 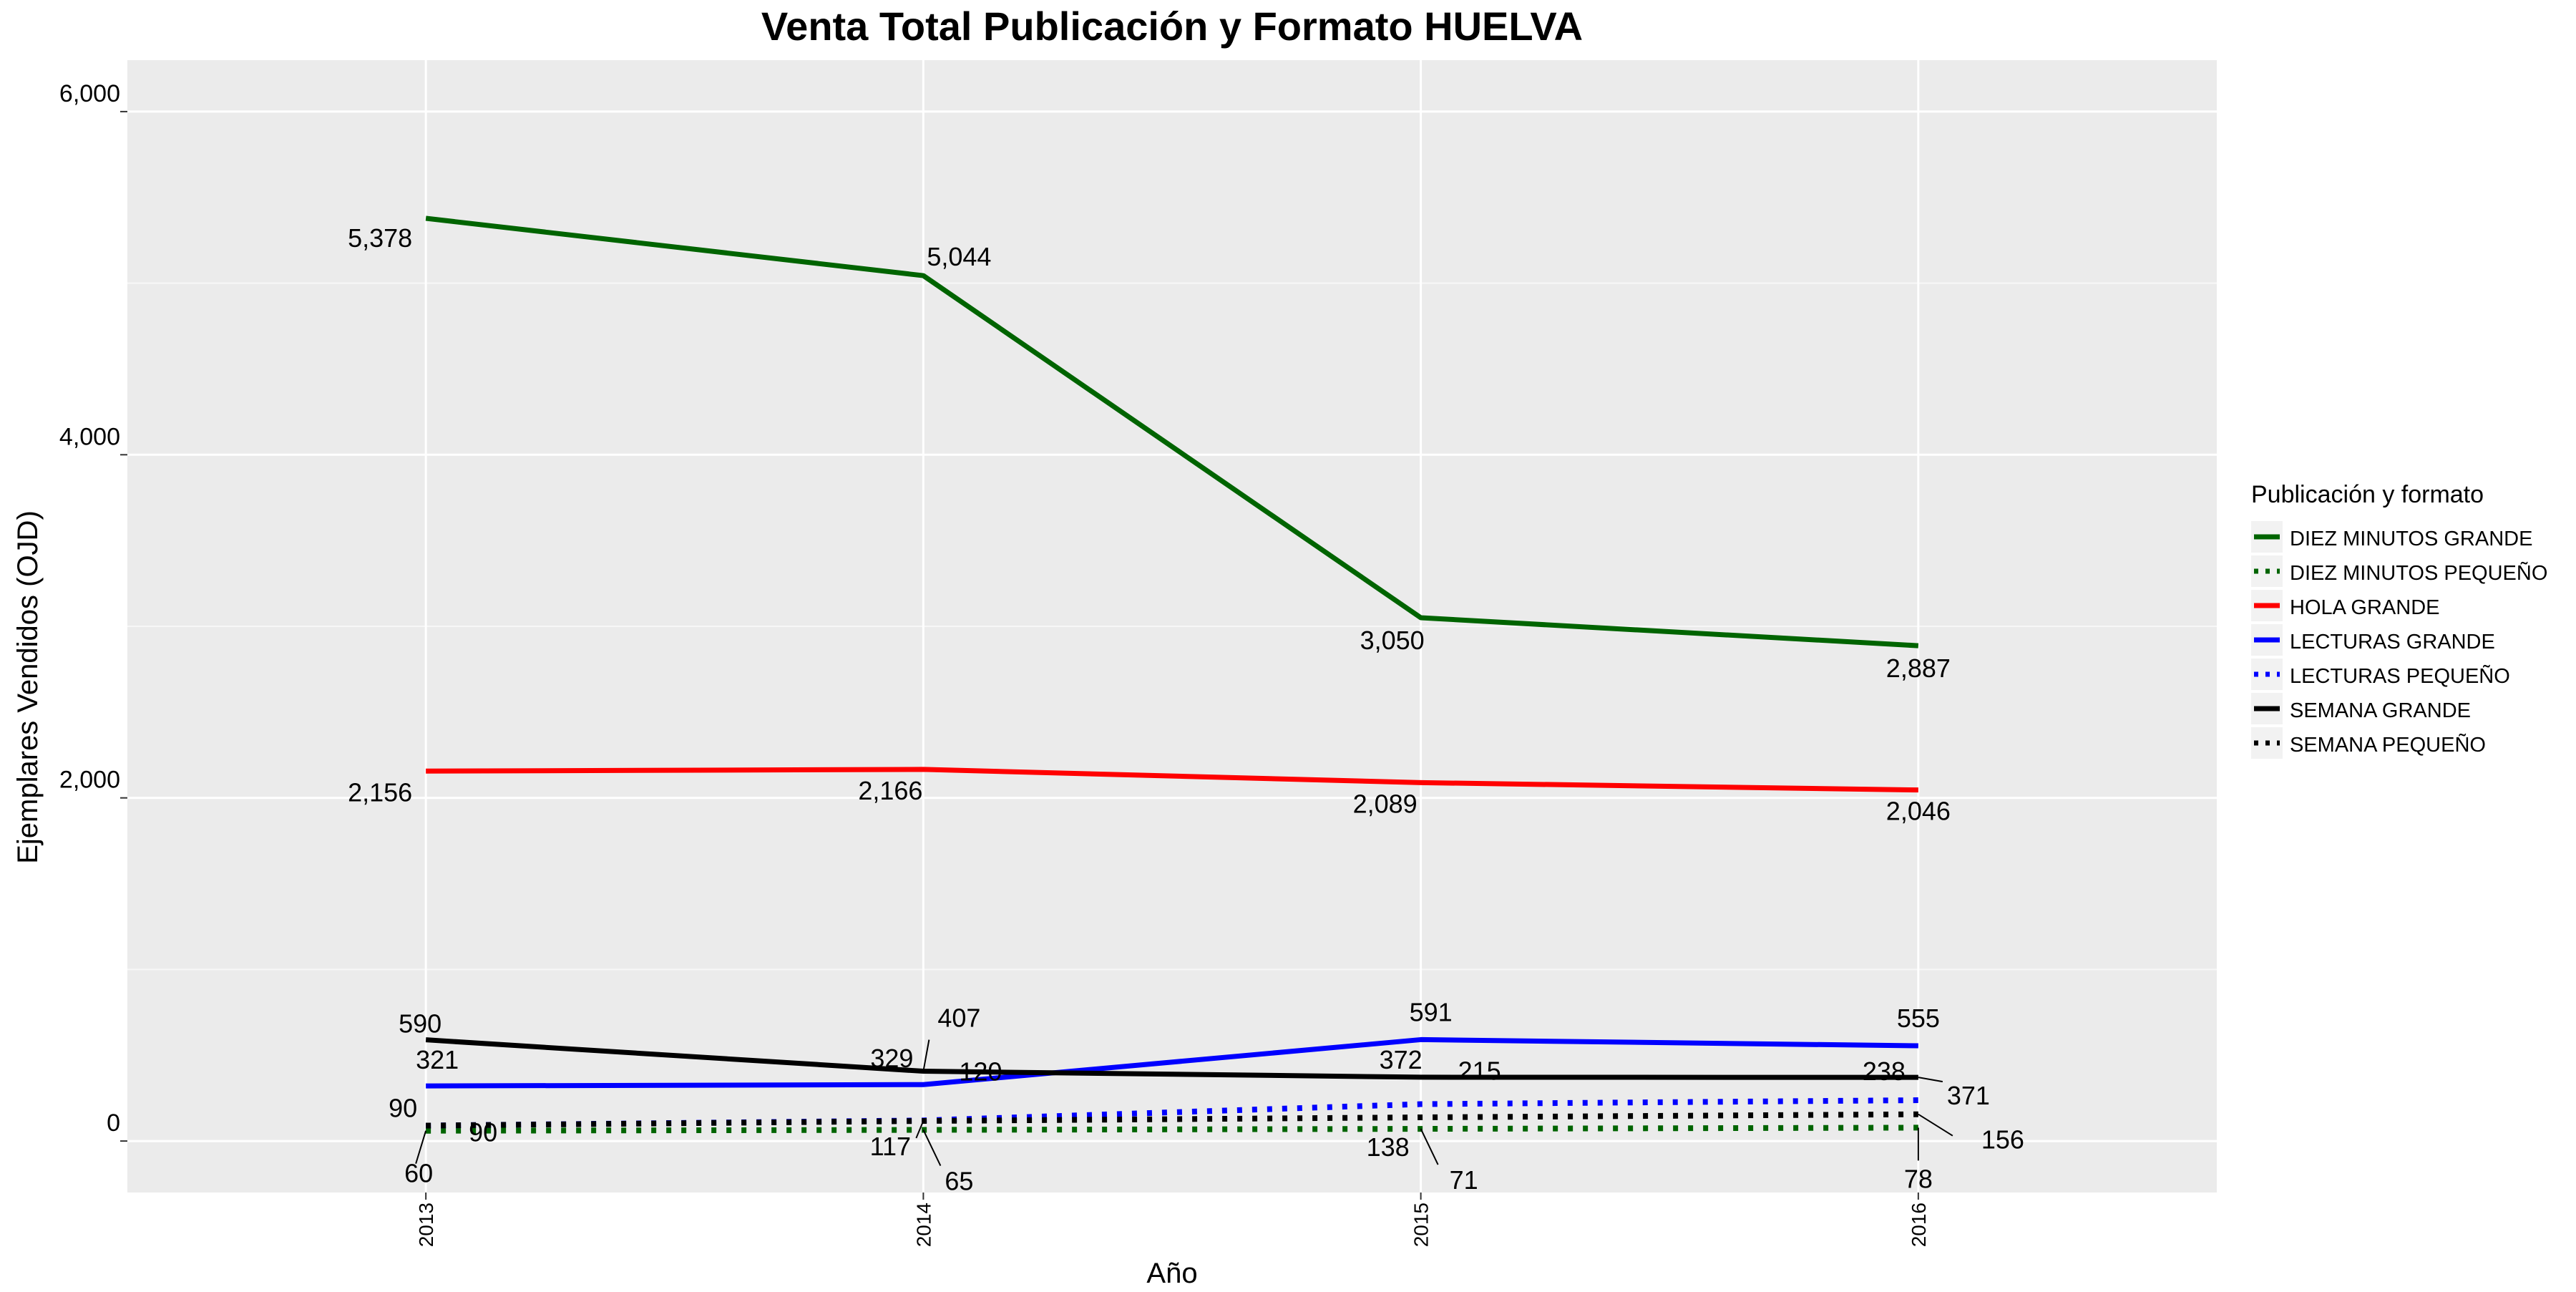 What do you see at coordinates (89, 93) in the screenshot?
I see `y-tick-label: 6,000` at bounding box center [89, 93].